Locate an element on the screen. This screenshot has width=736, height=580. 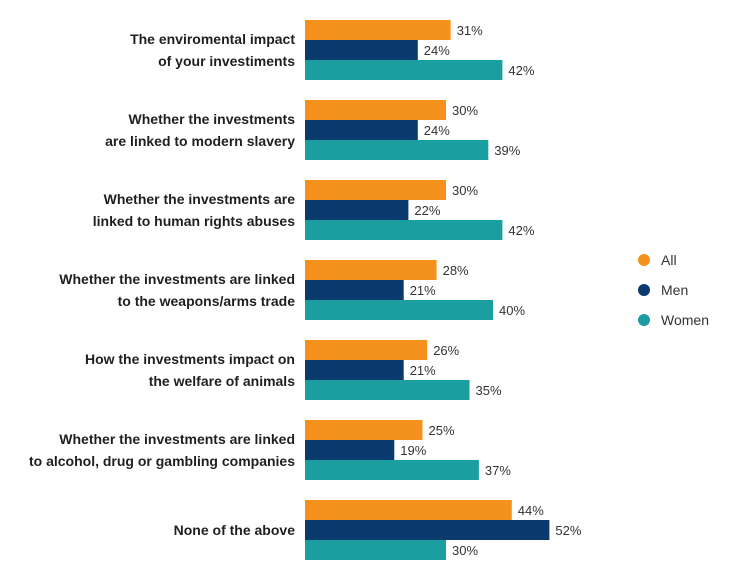
category-label: to alcohol, drug or gambling companies is located at coordinates (162, 461).